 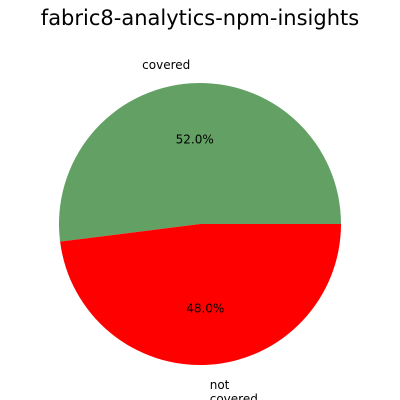 I want to click on slice-category-label: not covered, so click(x=234, y=389).